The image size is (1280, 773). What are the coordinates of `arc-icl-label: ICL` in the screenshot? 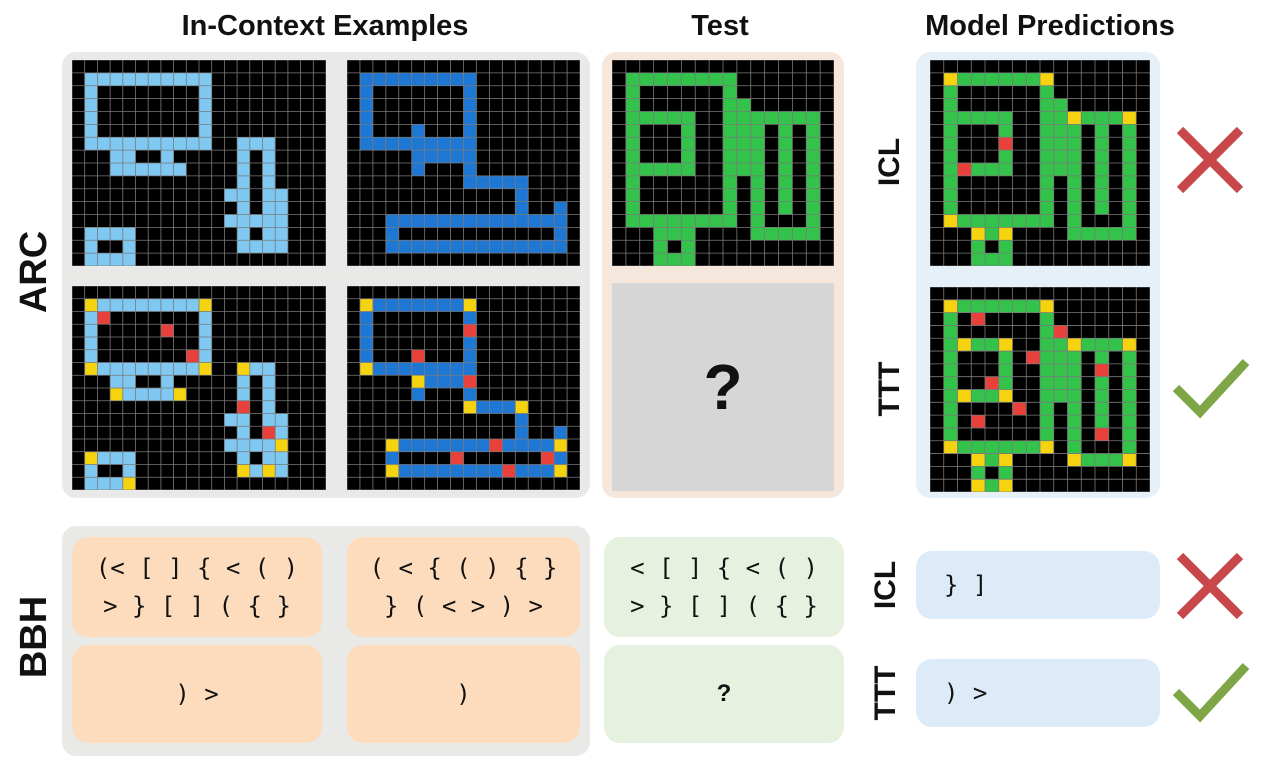 It's located at (889, 162).